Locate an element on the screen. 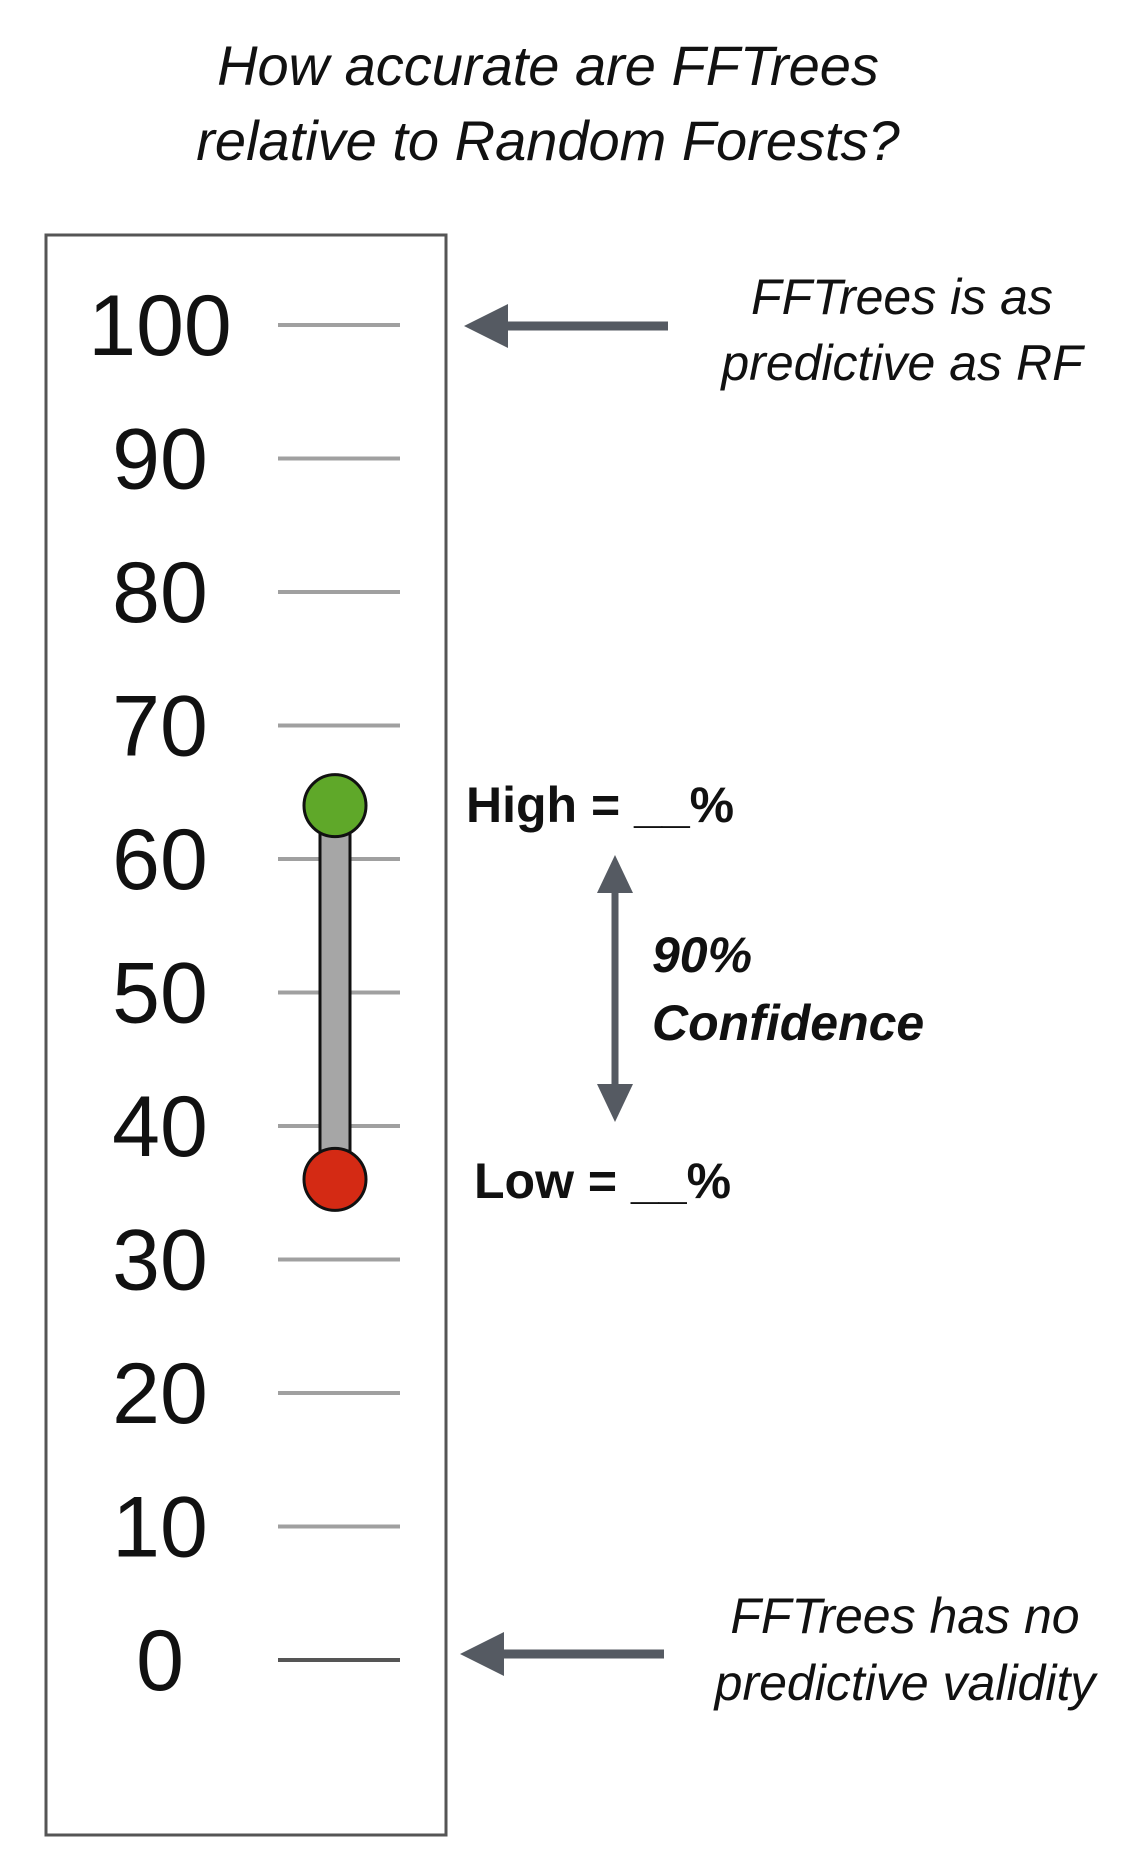  interval-bar is located at coordinates (335, 992).